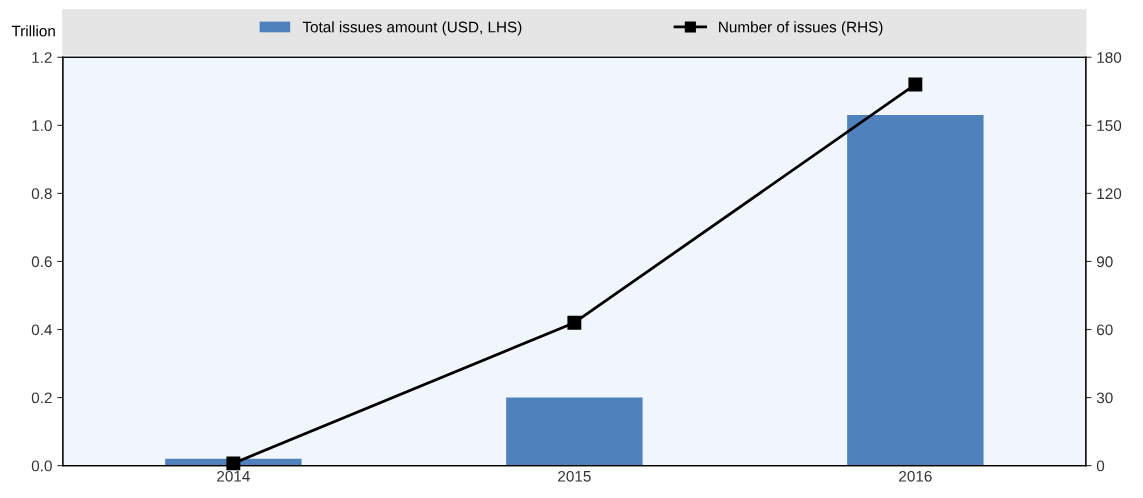 Image resolution: width=1143 pixels, height=498 pixels. Describe the element at coordinates (801, 28) in the screenshot. I see `legend-label: Number of issues (RHS)` at that location.